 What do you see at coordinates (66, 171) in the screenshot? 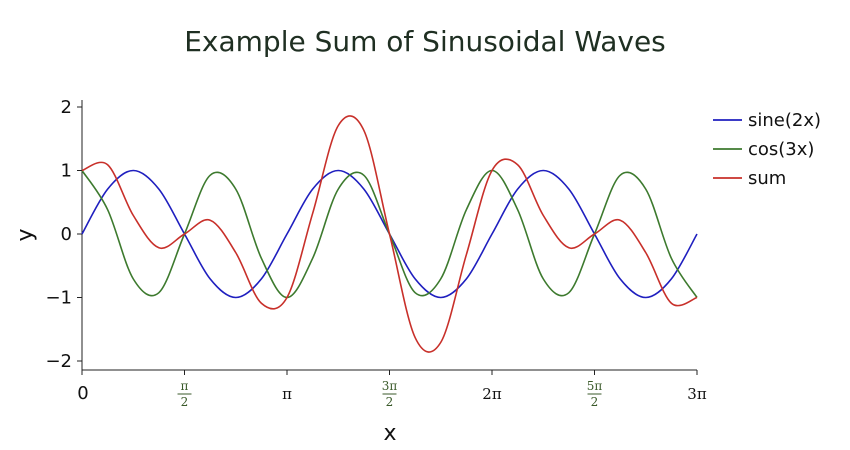
I see `y-tick-label: 1` at bounding box center [66, 171].